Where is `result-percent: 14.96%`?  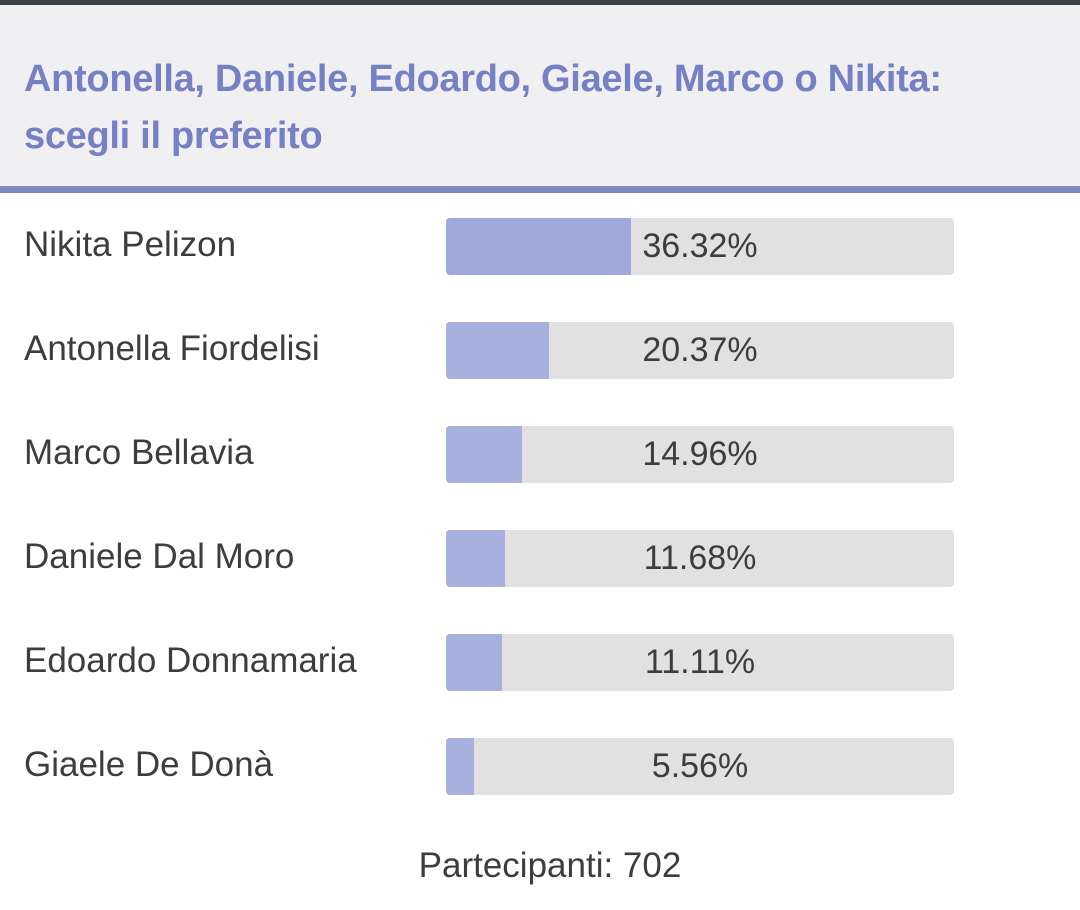
result-percent: 14.96% is located at coordinates (700, 454).